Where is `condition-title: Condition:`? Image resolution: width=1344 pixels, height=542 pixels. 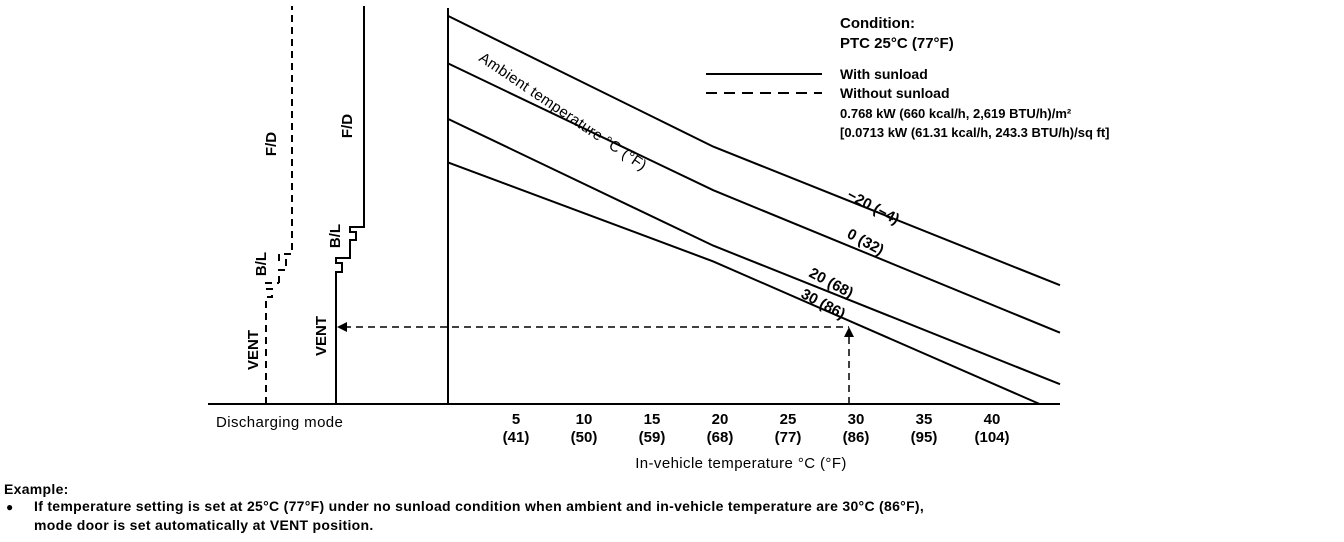 condition-title: Condition: is located at coordinates (877, 23).